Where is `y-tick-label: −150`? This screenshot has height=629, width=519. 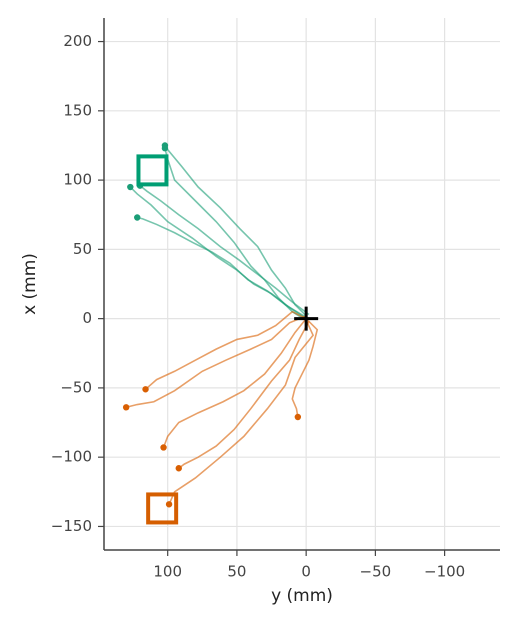
y-tick-label: −150 is located at coordinates (71, 526).